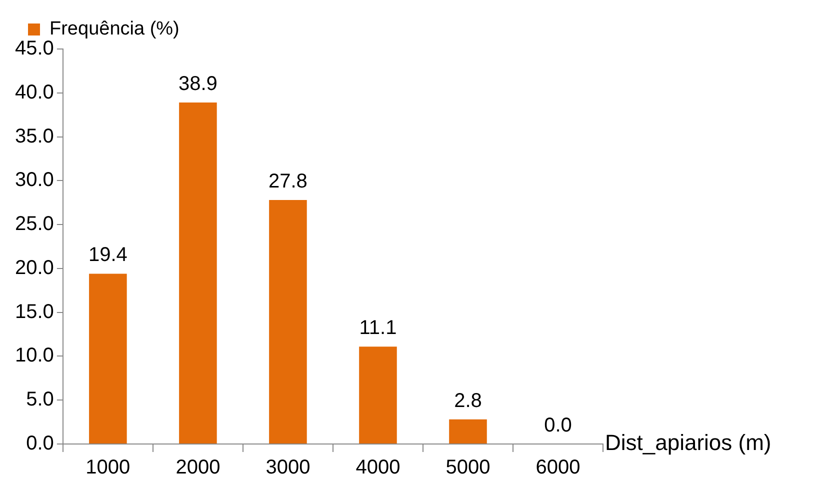 The image size is (833, 490). Describe the element at coordinates (115, 29) in the screenshot. I see `legend-label: Frequência (%)` at that location.